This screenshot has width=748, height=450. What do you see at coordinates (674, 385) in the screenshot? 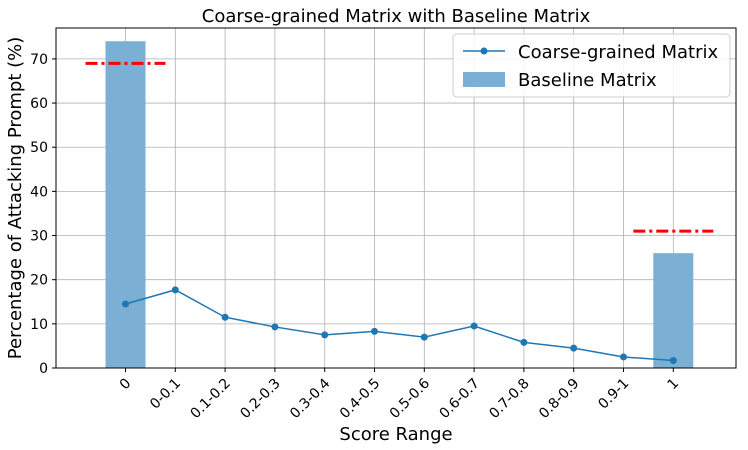
I see `x-tick-label: 1` at bounding box center [674, 385].